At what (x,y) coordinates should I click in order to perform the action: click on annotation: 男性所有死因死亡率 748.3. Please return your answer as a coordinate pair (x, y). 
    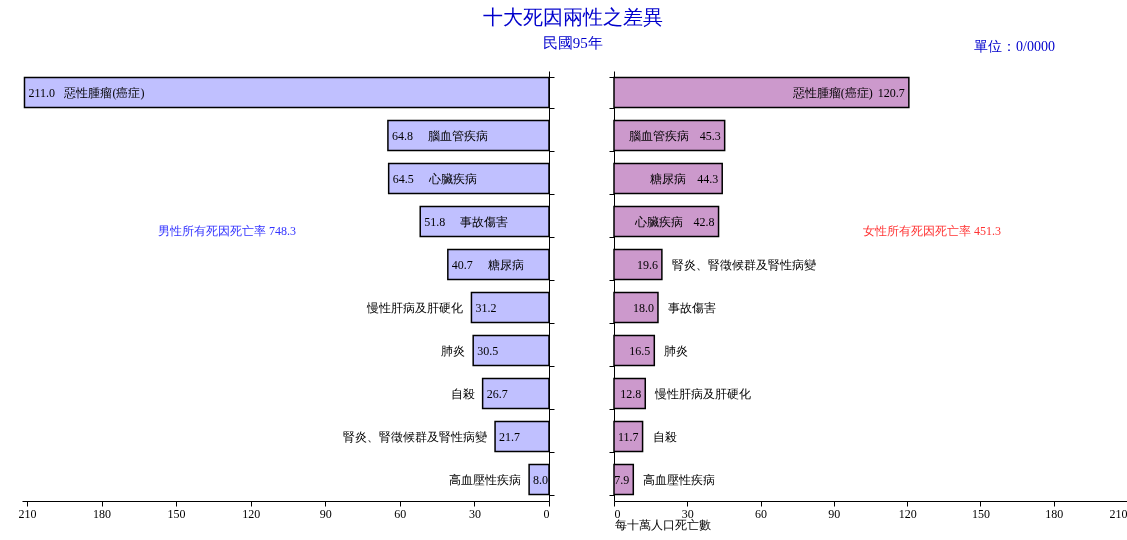
    Looking at the image, I should click on (227, 231).